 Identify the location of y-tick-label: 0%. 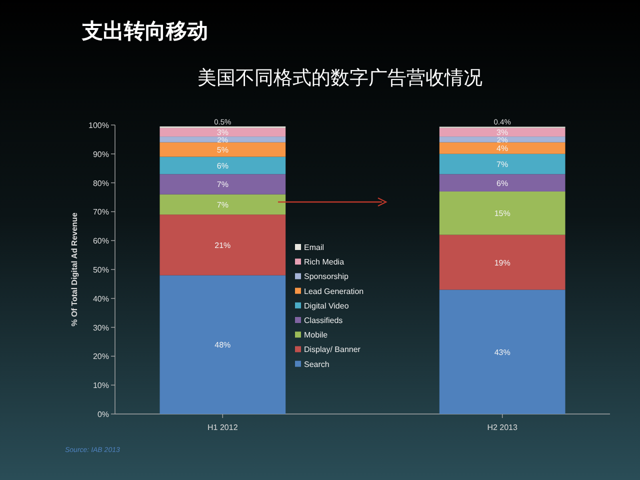
(103, 414).